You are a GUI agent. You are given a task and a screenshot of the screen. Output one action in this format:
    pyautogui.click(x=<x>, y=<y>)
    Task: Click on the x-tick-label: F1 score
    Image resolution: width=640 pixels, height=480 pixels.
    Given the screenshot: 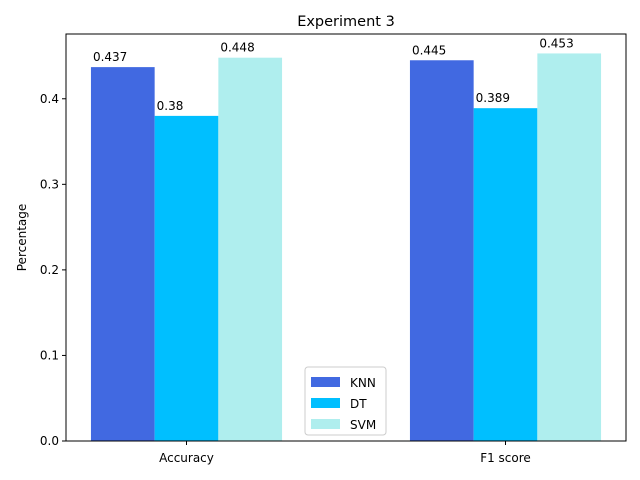 What is the action you would take?
    pyautogui.click(x=505, y=458)
    